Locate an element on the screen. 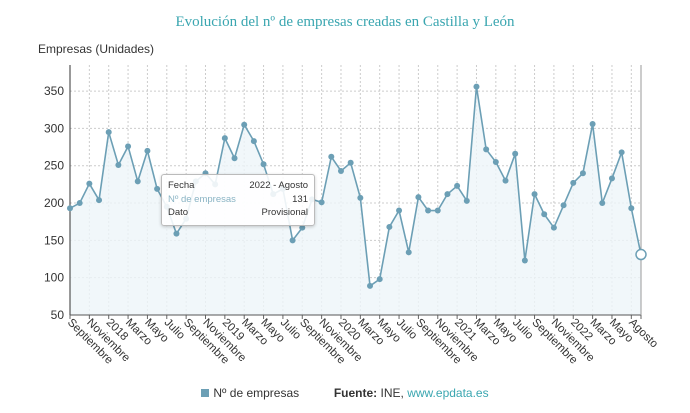  legend-label: Nº de empresas is located at coordinates (256, 393).